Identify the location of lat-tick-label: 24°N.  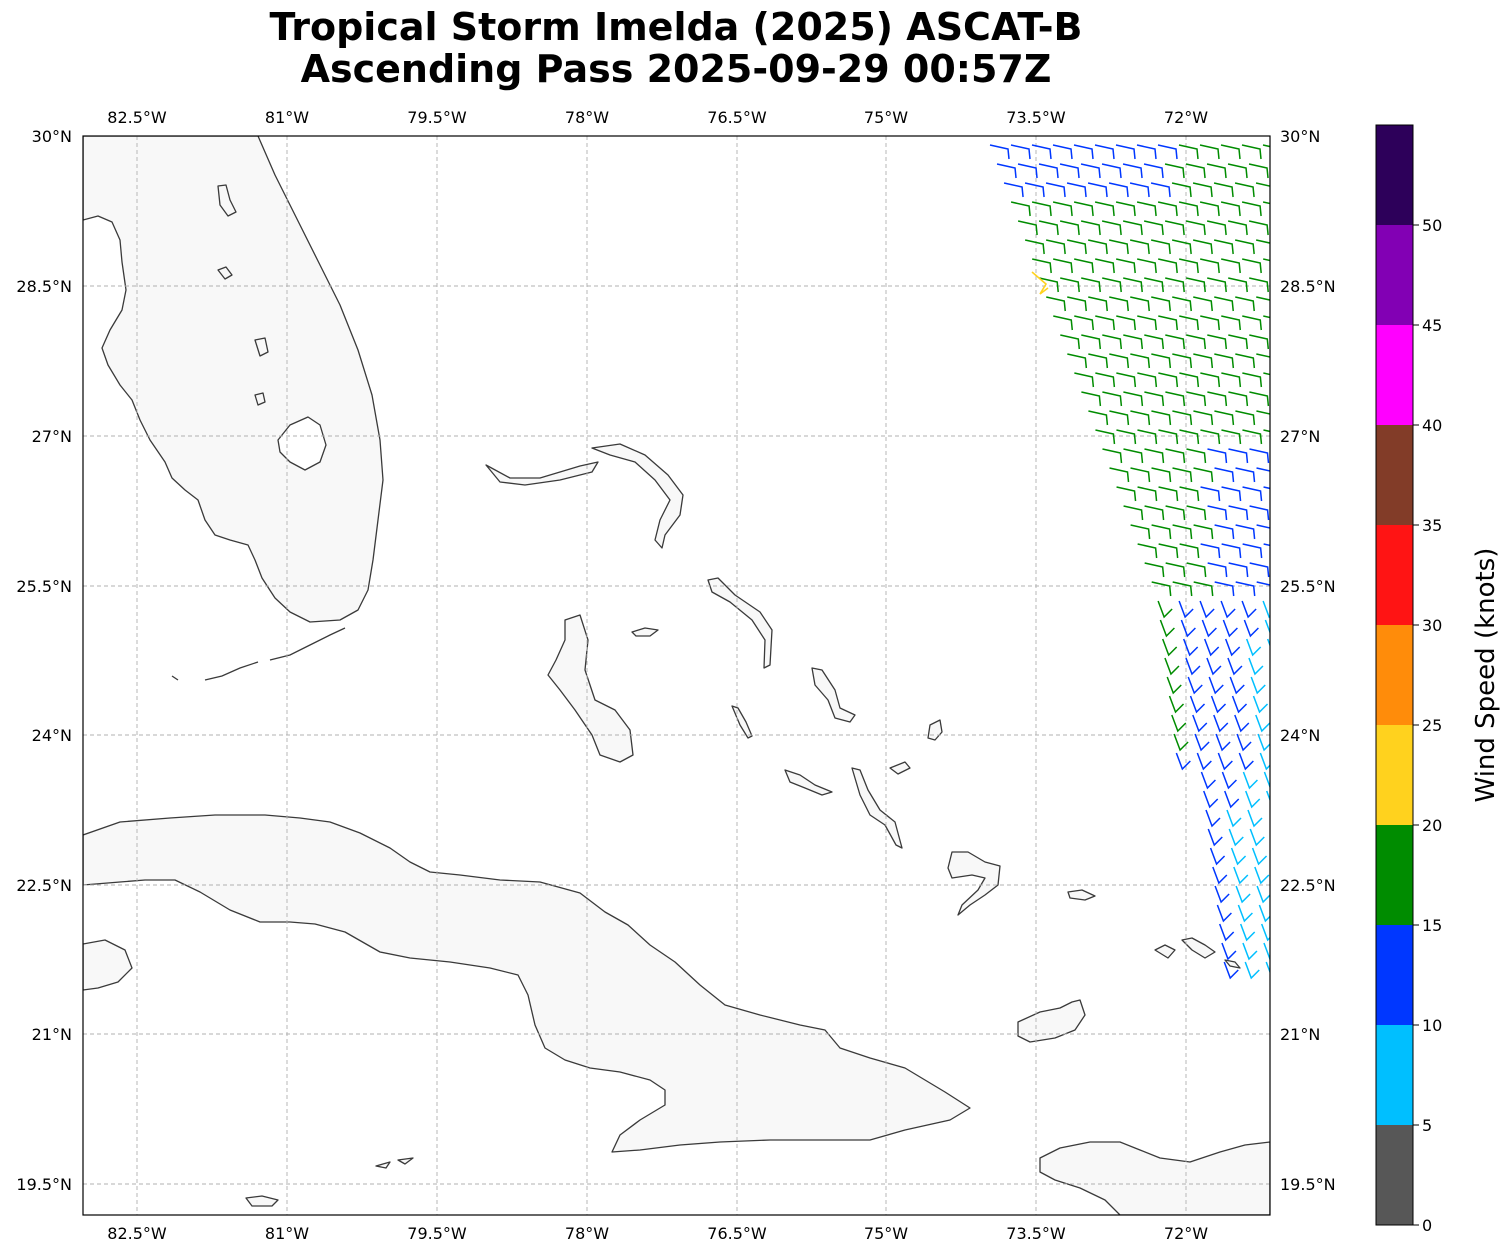
(1300, 735).